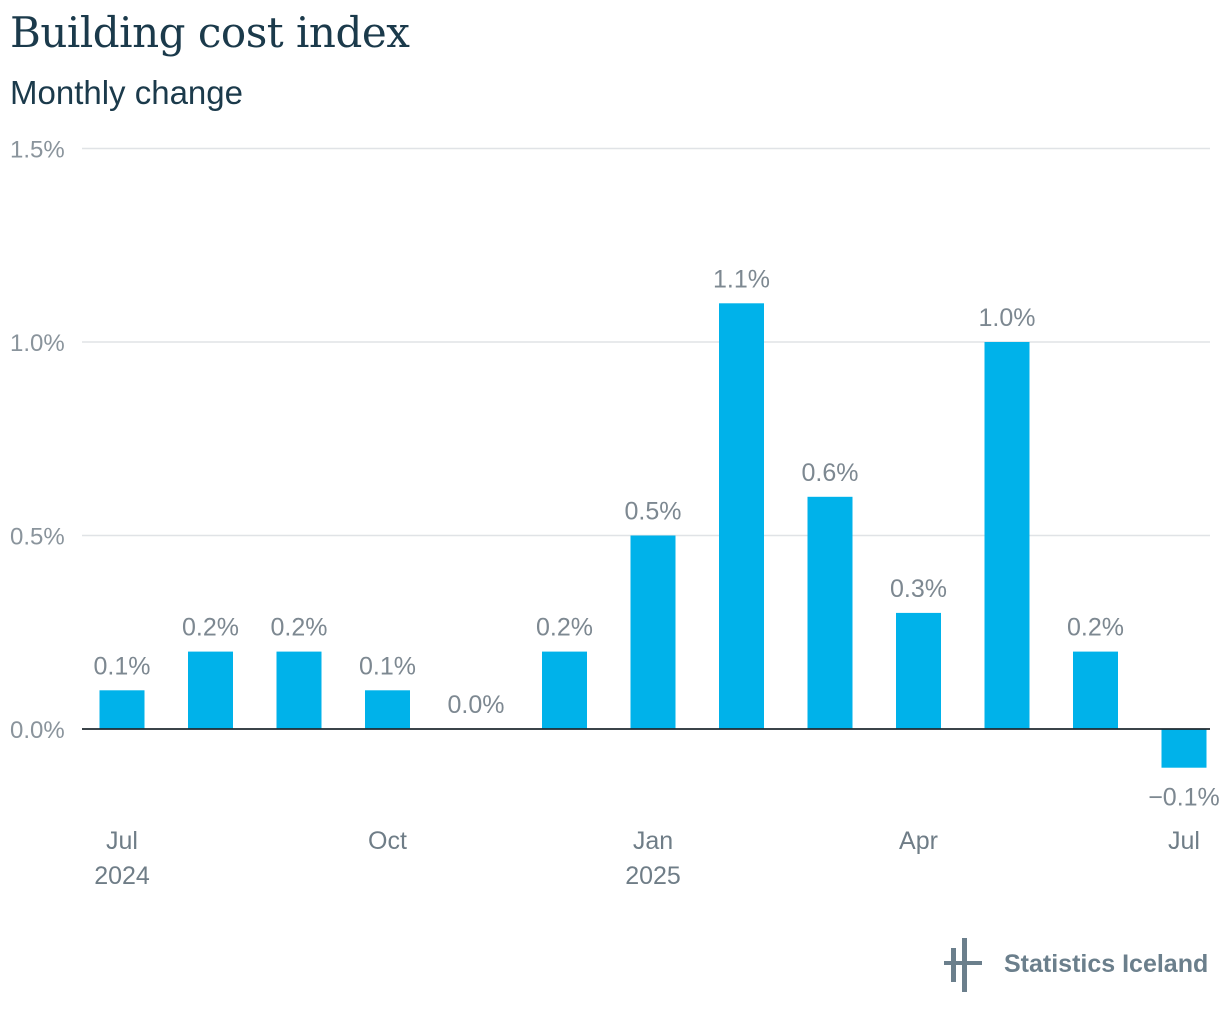  Describe the element at coordinates (741, 279) in the screenshot. I see `data-label: 1.1%` at that location.